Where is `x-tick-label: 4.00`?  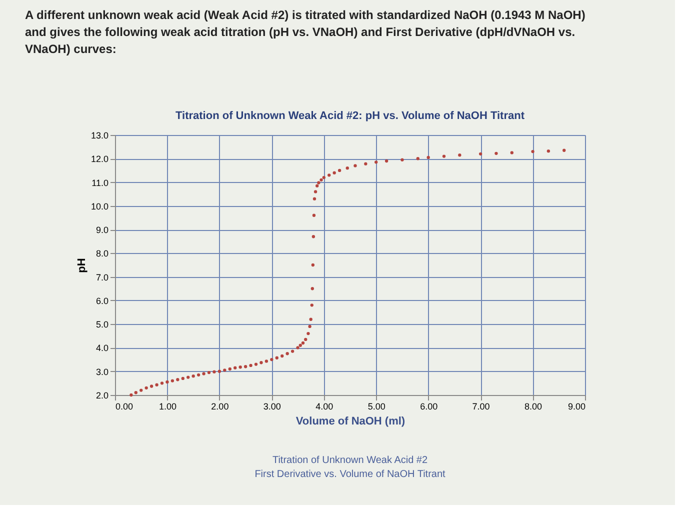
x-tick-label: 4.00 is located at coordinates (325, 407).